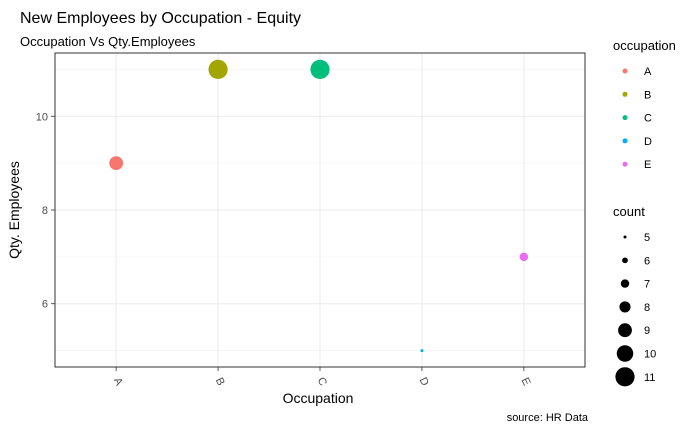 The height and width of the screenshot is (432, 700). What do you see at coordinates (650, 355) in the screenshot?
I see `size-label-10: 10` at bounding box center [650, 355].